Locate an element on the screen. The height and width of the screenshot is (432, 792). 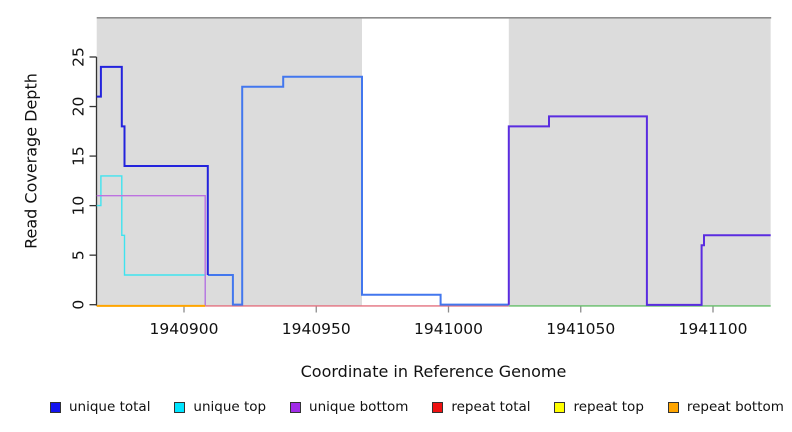
legend-label: repeat total is located at coordinates (491, 407).